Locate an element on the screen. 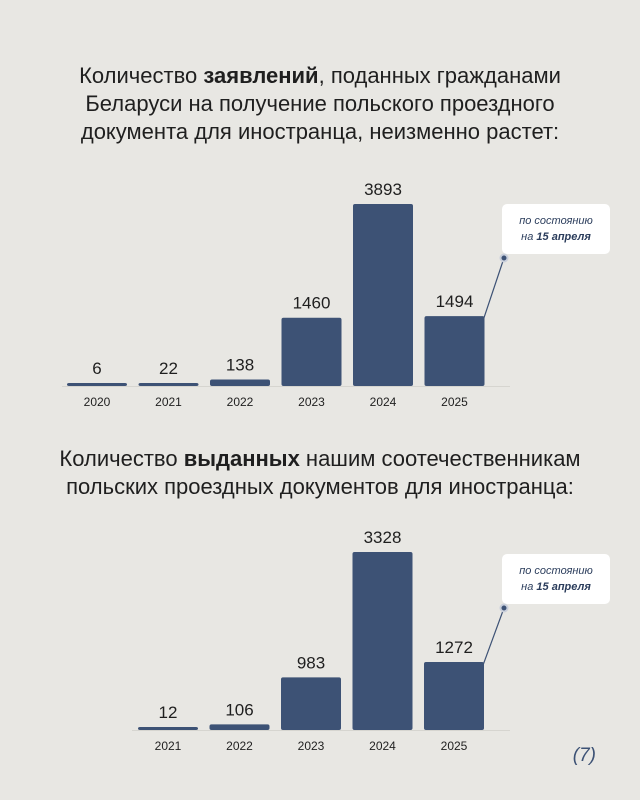 This screenshot has width=640, height=800. data-label-2024: 3328 is located at coordinates (383, 537).